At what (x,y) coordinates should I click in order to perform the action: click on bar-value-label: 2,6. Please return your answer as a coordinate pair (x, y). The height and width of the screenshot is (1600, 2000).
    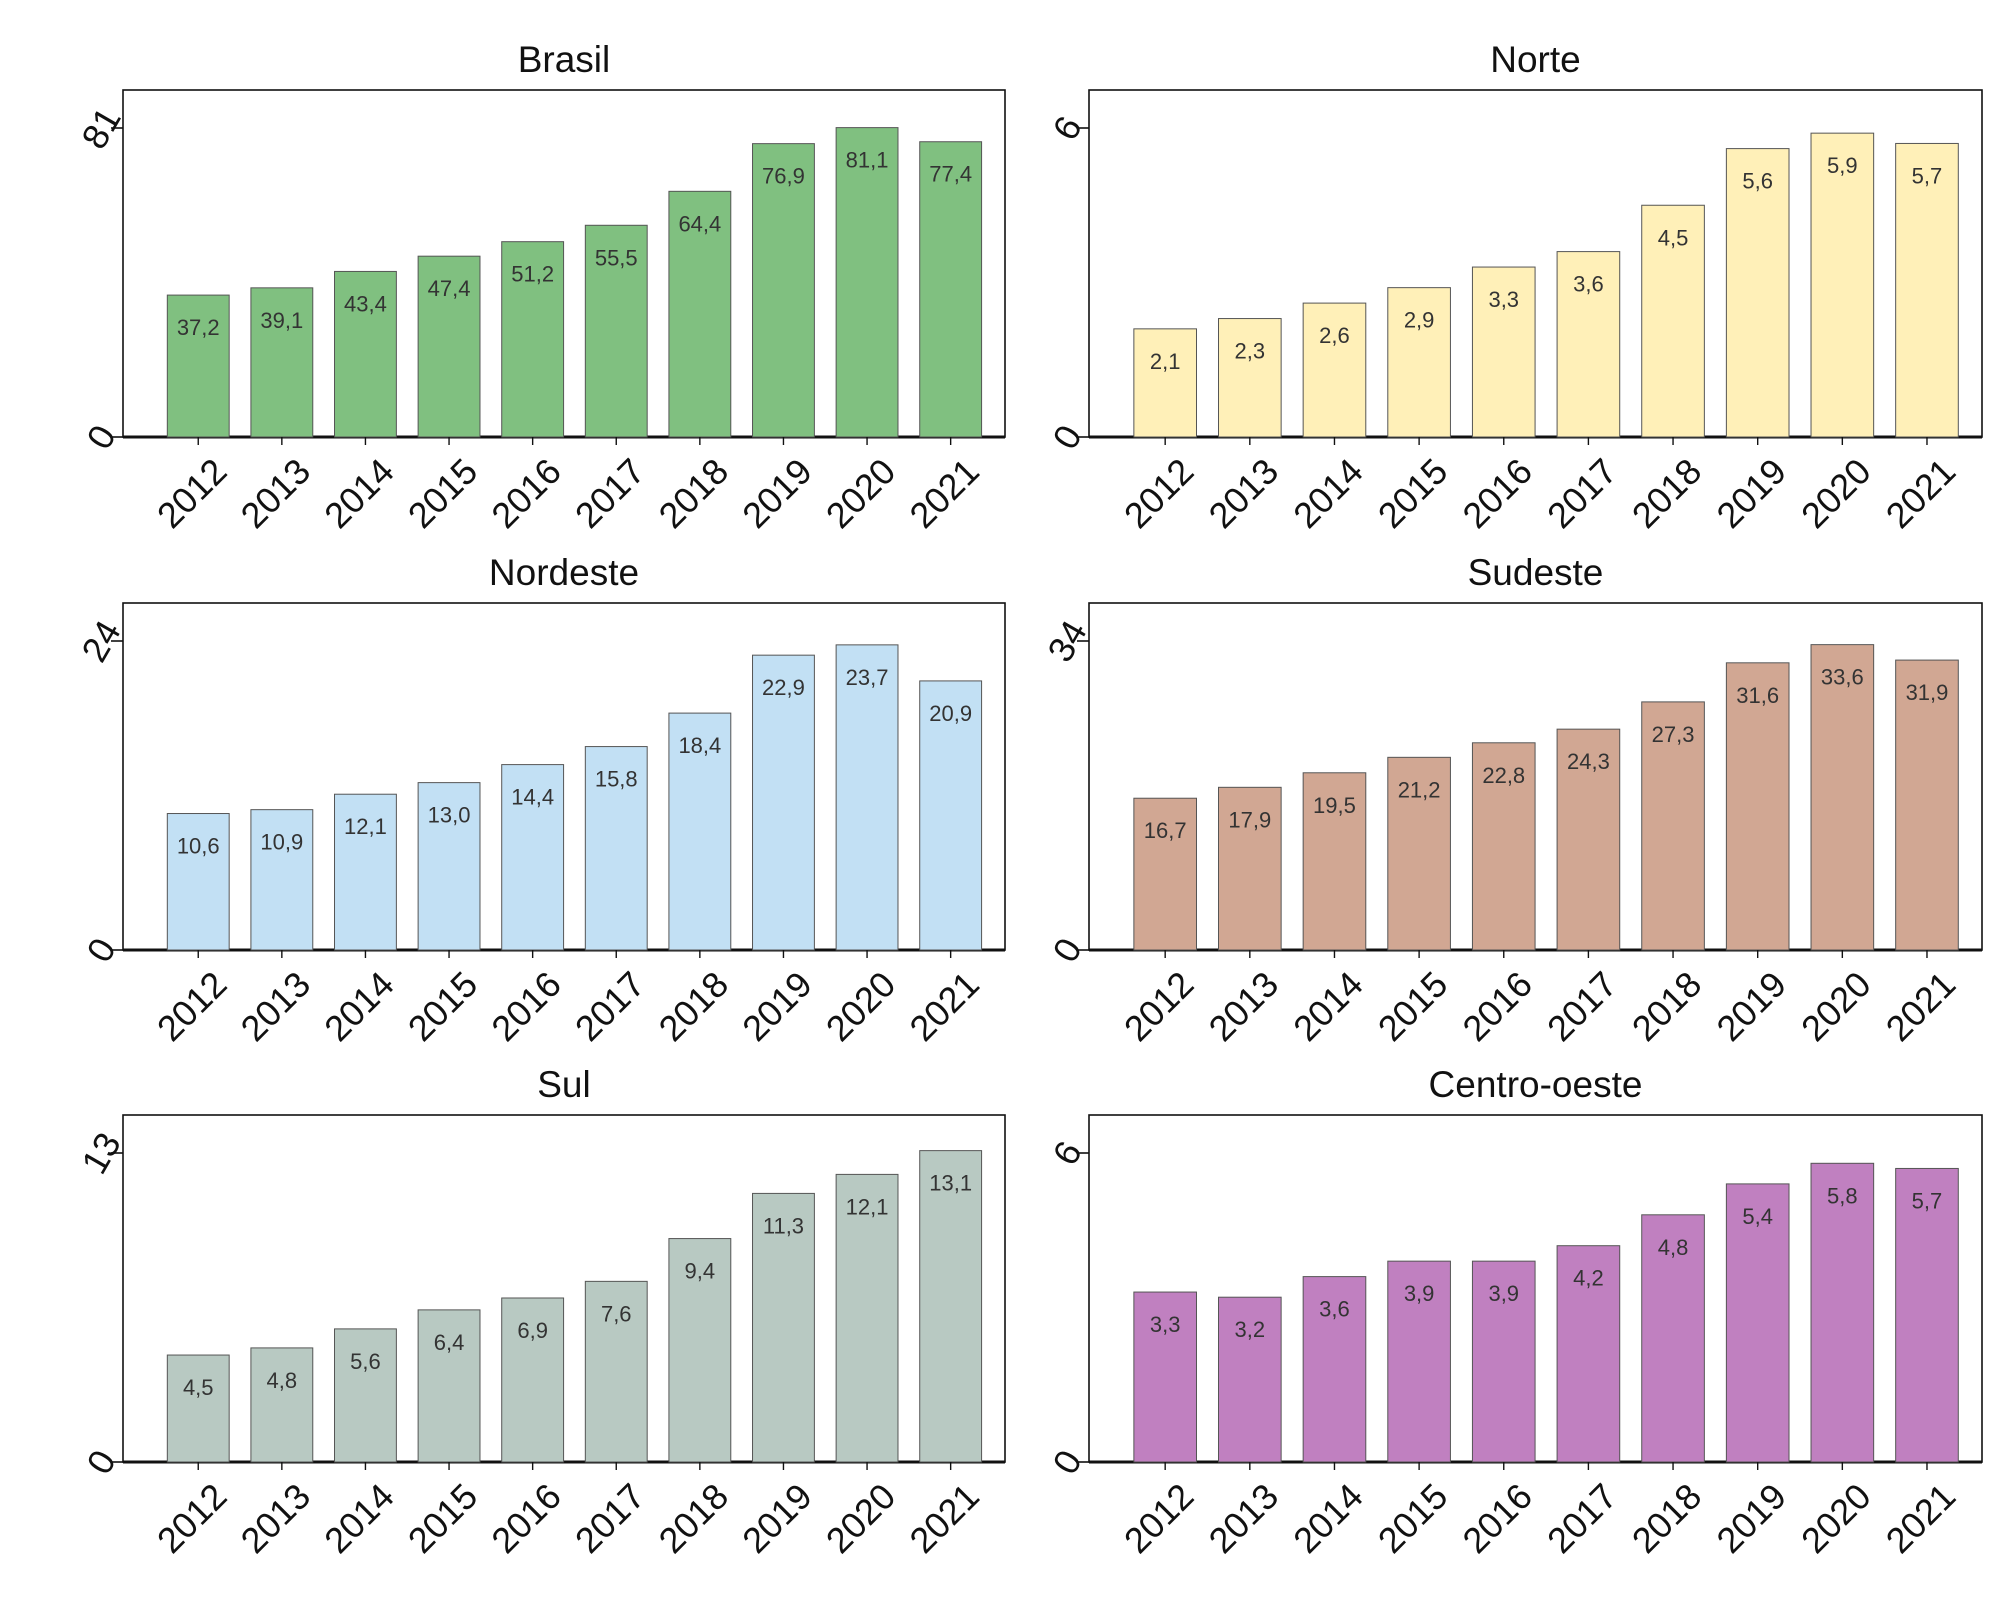
    Looking at the image, I should click on (1334, 335).